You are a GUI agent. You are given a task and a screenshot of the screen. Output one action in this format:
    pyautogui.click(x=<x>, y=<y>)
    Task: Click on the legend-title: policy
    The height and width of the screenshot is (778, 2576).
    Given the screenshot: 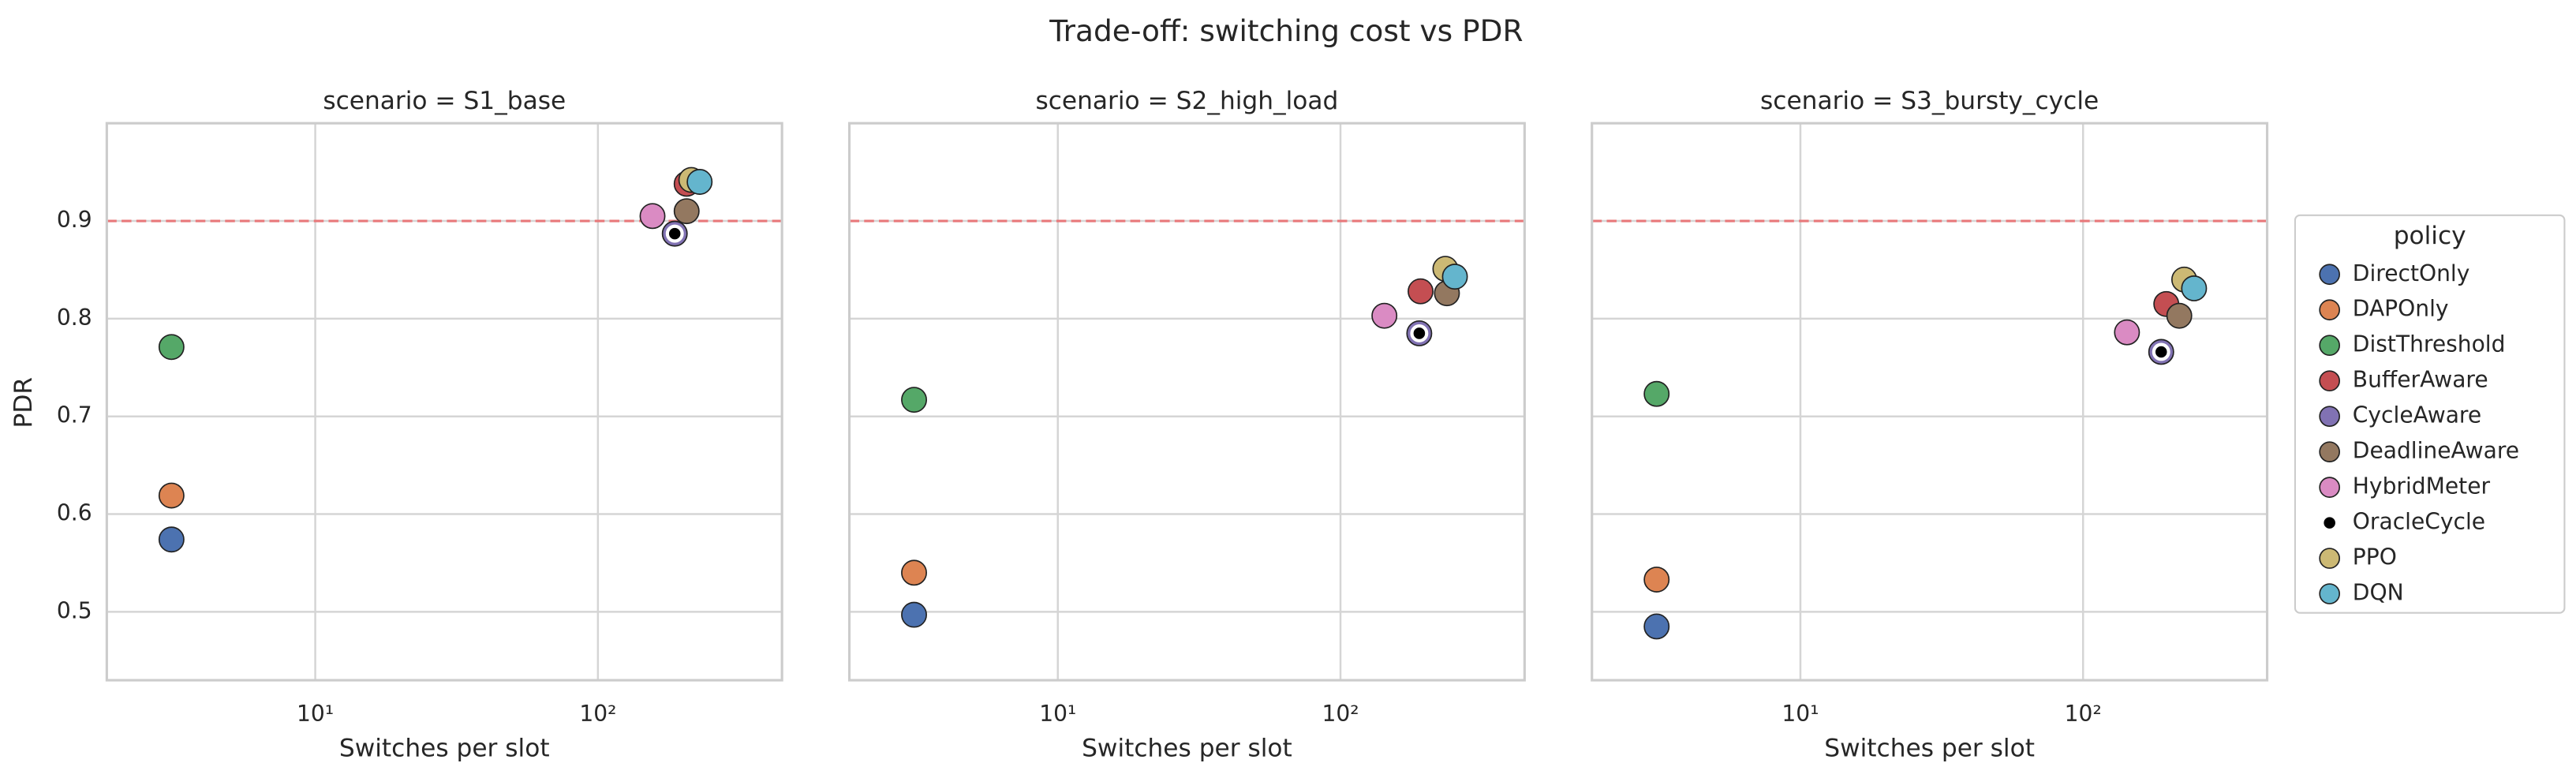 What is the action you would take?
    pyautogui.click(x=2430, y=236)
    